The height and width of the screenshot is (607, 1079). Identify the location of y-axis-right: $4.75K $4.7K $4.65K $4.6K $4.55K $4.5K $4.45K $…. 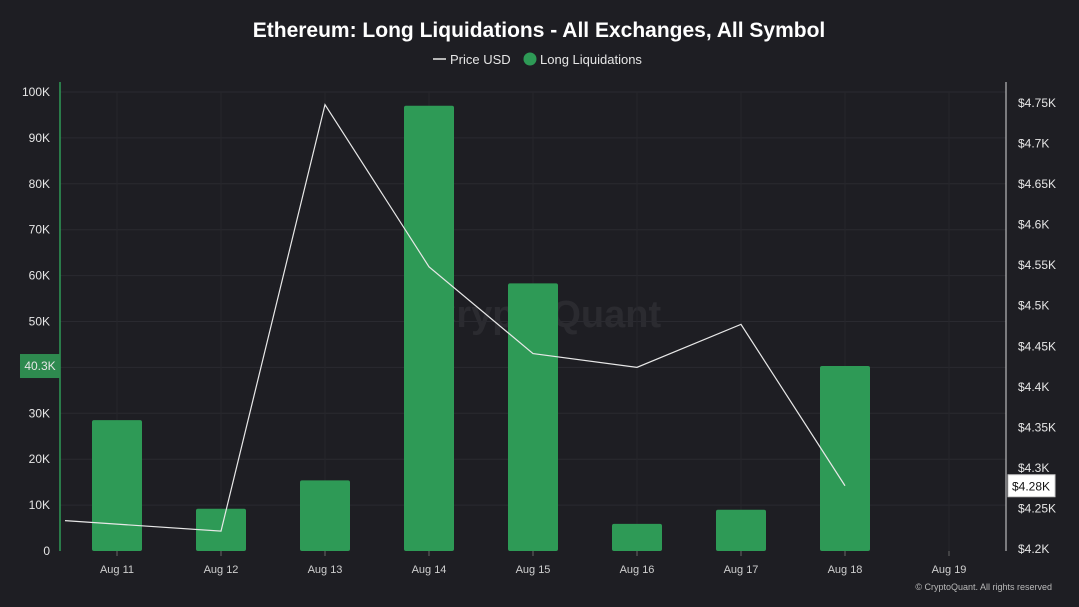
(1030, 319).